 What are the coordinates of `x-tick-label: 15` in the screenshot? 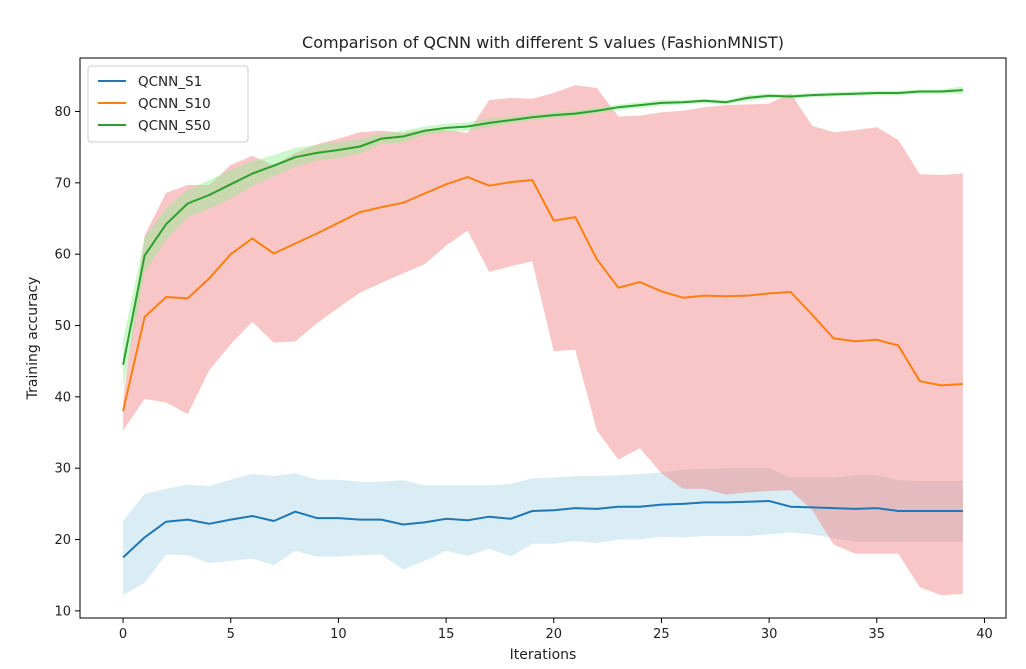 It's located at (446, 634).